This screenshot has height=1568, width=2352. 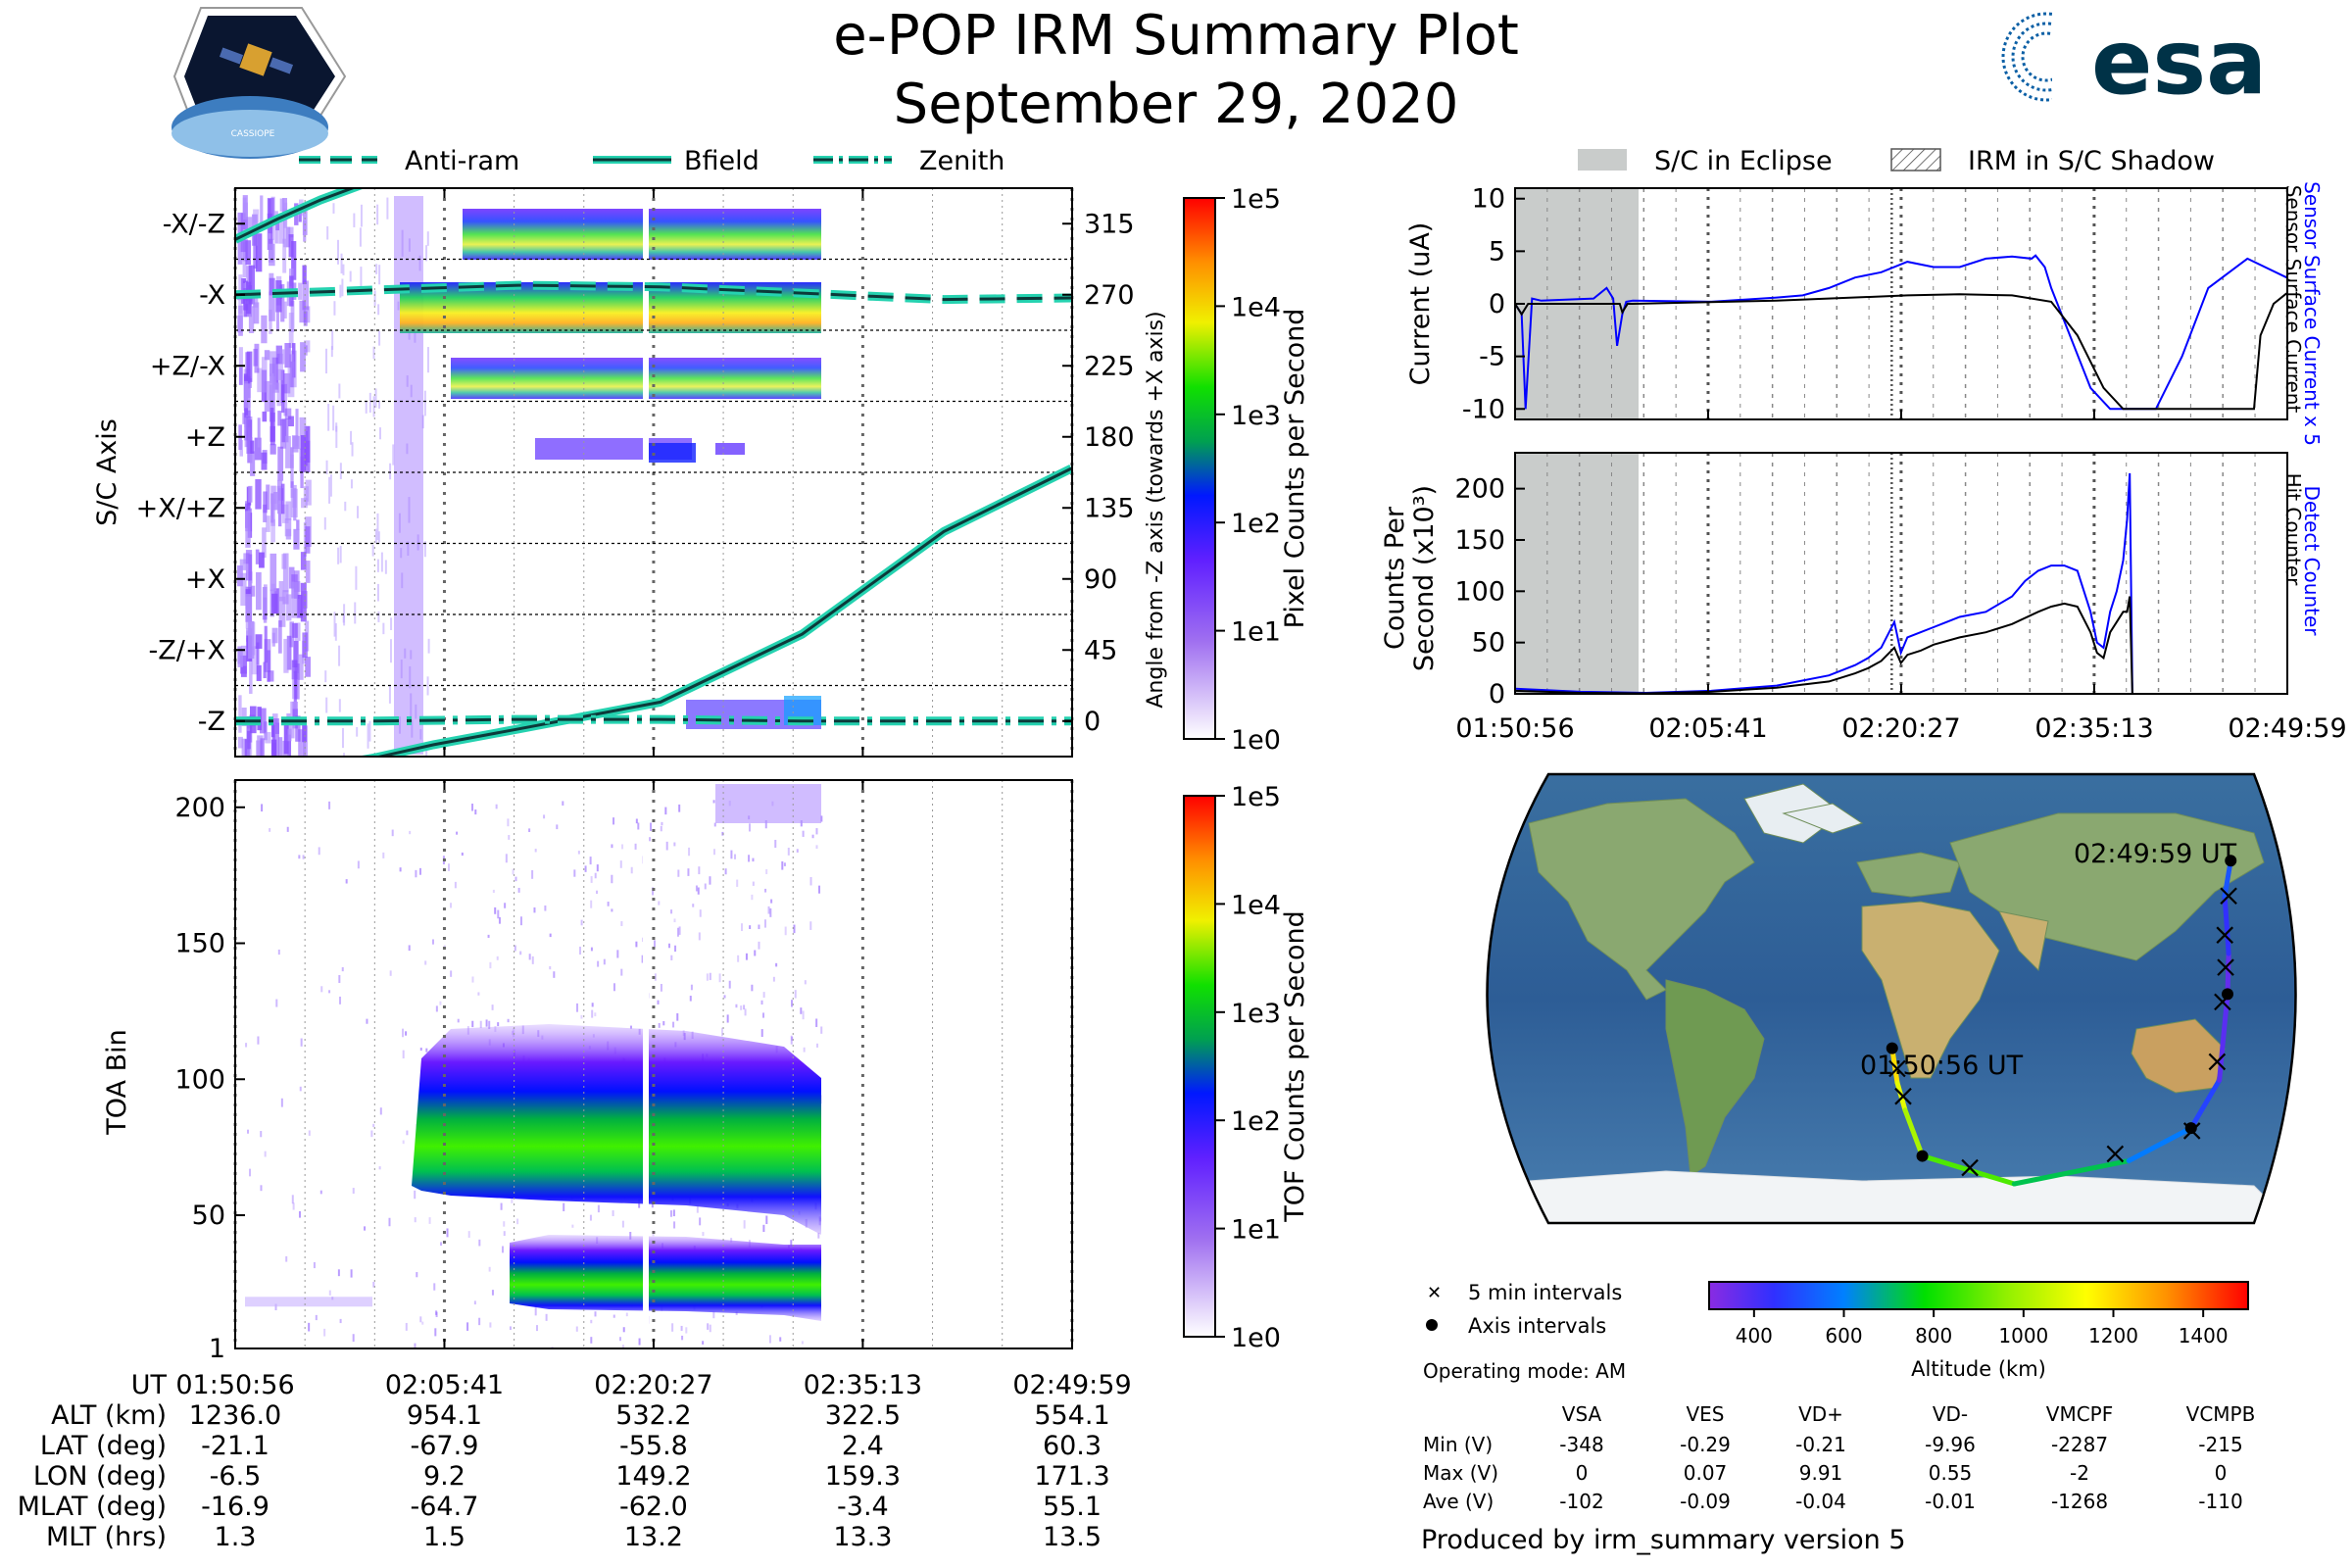 What do you see at coordinates (1754, 1336) in the screenshot?
I see `altitude-tick-label: 400` at bounding box center [1754, 1336].